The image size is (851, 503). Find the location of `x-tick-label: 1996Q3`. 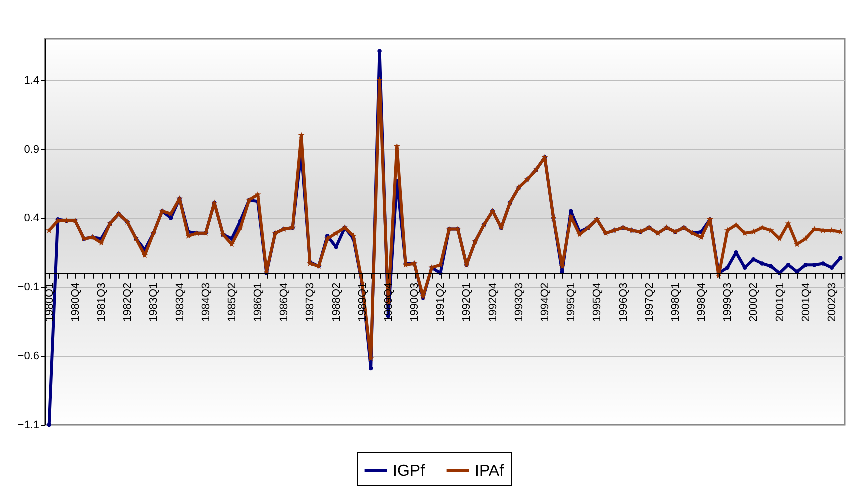

x-tick-label: 1996Q3 is located at coordinates (624, 302).